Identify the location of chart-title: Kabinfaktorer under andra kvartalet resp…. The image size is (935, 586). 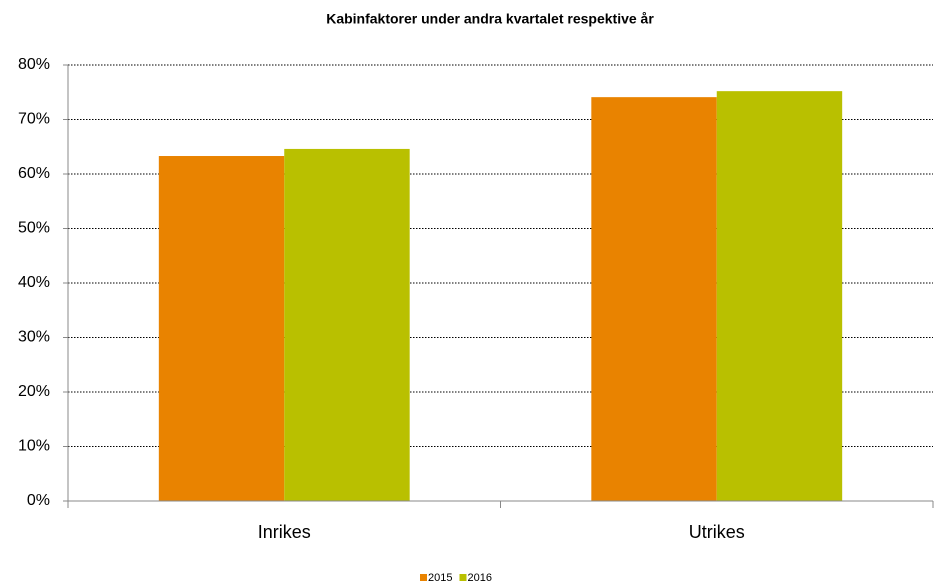
(490, 19).